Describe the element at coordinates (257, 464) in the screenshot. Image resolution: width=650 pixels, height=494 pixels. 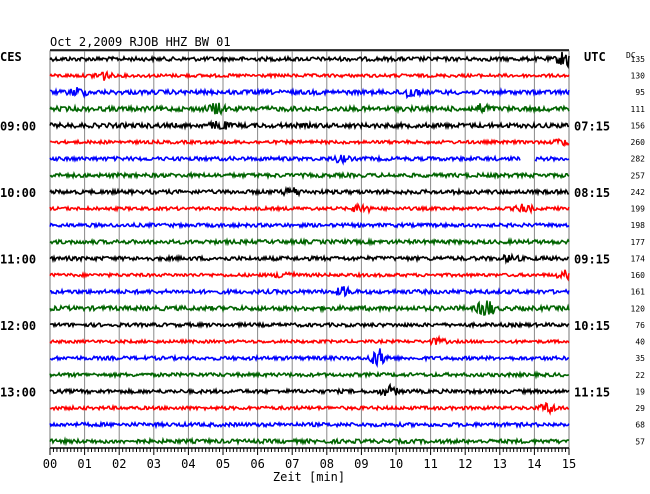
I see `x-tick-label: 06` at that location.